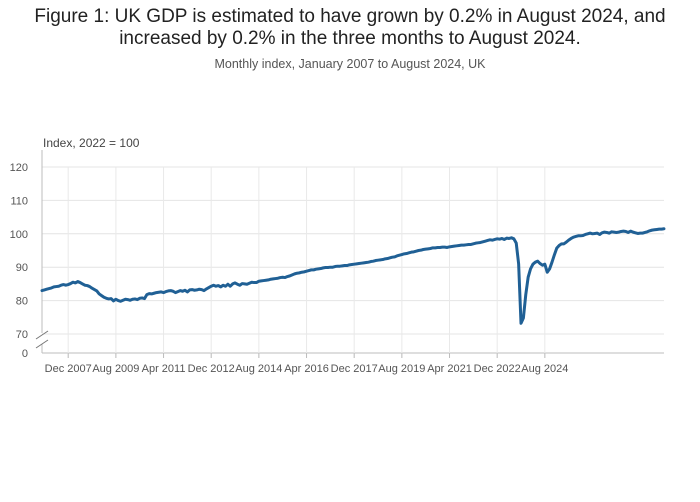 The height and width of the screenshot is (502, 700). What do you see at coordinates (68, 369) in the screenshot?
I see `x-tick-label: Dec 2007` at bounding box center [68, 369].